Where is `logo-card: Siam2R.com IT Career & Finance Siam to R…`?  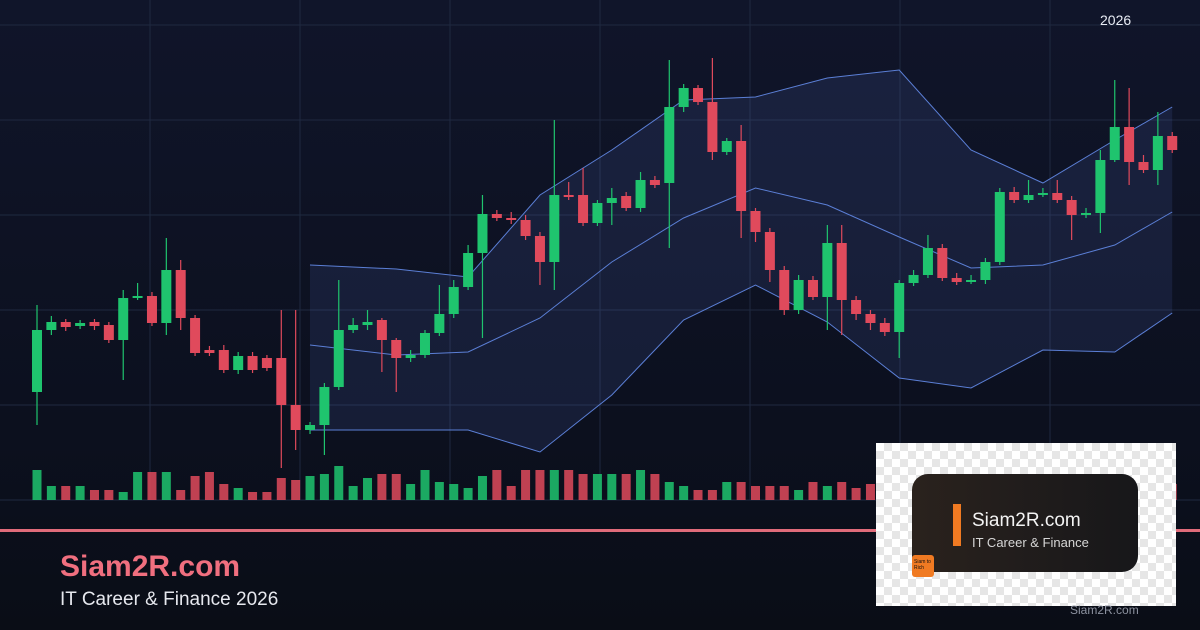 logo-card: Siam2R.com IT Career & Finance Siam to R… is located at coordinates (1025, 525).